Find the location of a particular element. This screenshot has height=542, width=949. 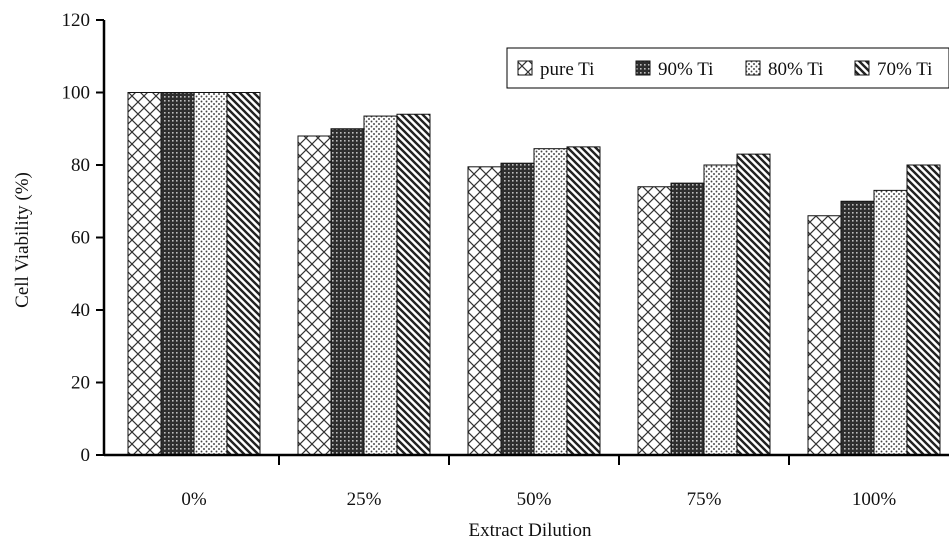

legend-swatch-70-ti is located at coordinates (862, 68).